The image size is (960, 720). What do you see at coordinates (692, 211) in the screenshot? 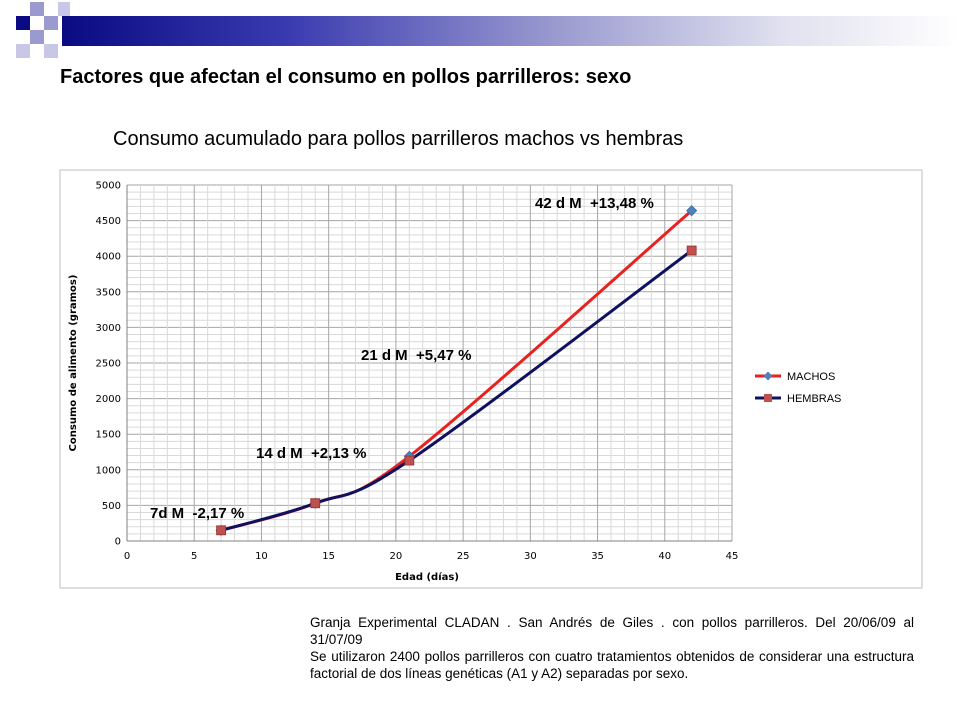
I see `data-point-machos` at bounding box center [692, 211].